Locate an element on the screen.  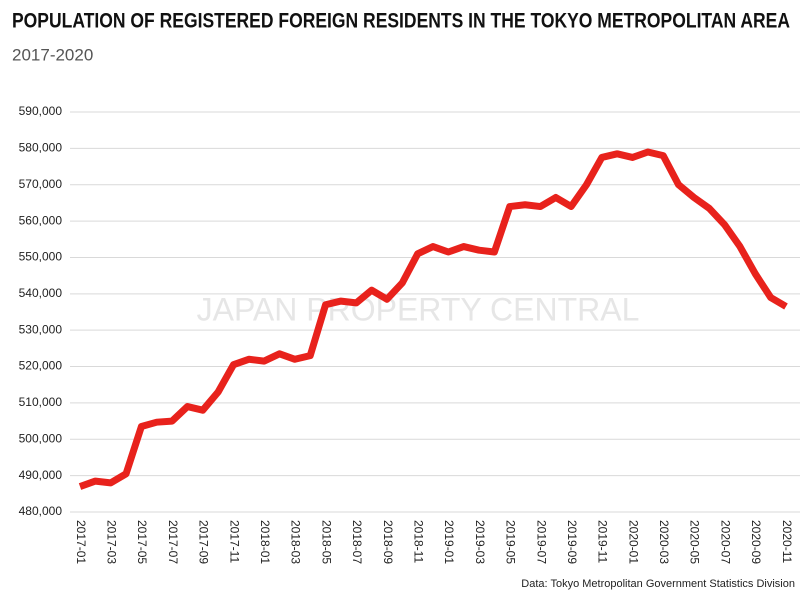
y-tick-label: 560,000 is located at coordinates (41, 220).